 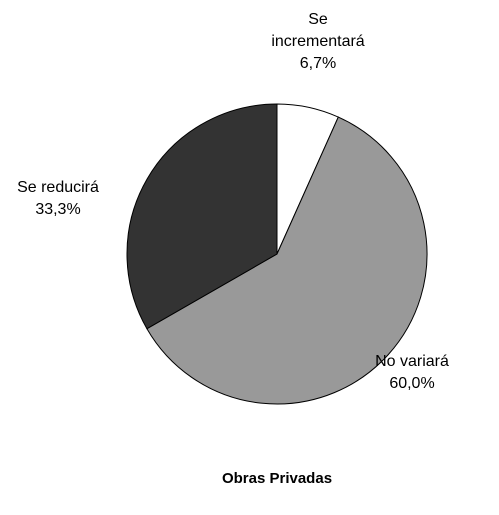 I want to click on slice-label: Se incrementará 6,7%, so click(x=318, y=42).